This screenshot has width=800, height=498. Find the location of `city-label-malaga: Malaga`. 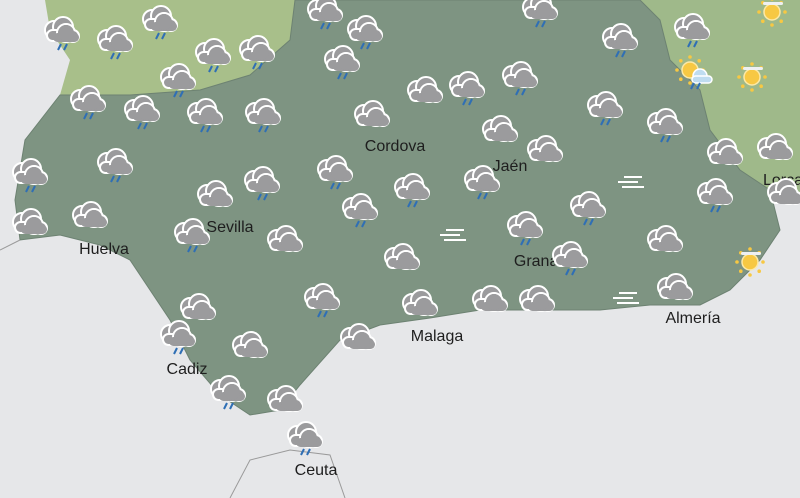

city-label-malaga: Malaga is located at coordinates (437, 336).